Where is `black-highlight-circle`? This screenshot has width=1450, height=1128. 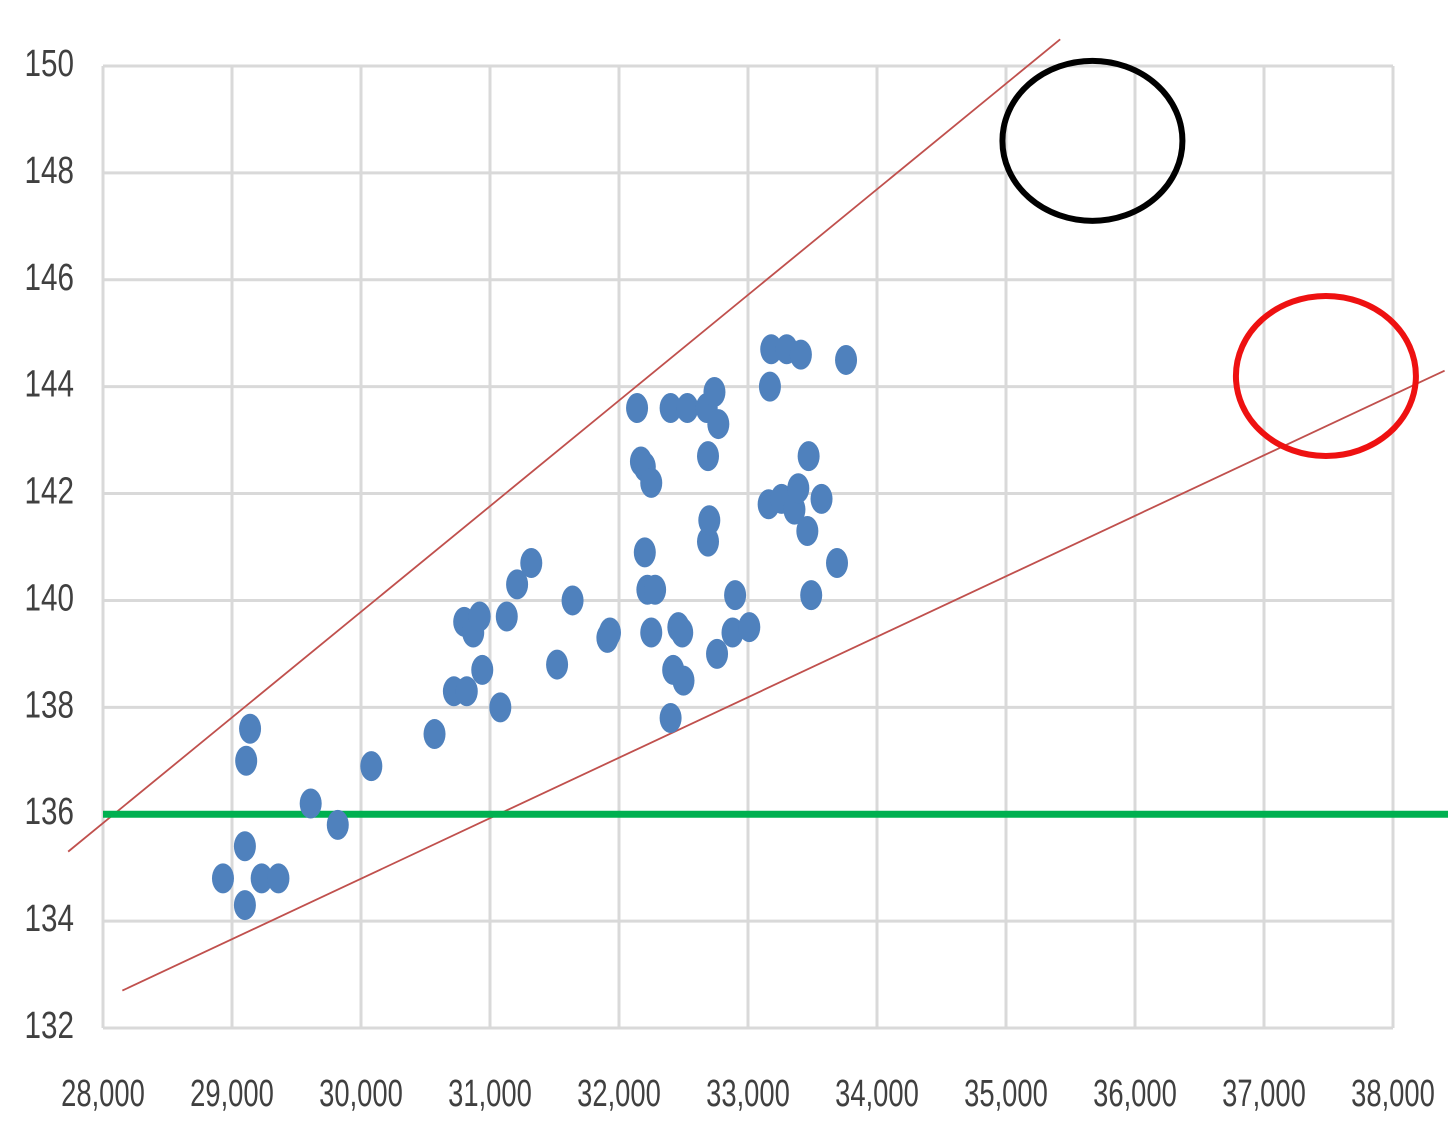
black-highlight-circle is located at coordinates (1092, 140).